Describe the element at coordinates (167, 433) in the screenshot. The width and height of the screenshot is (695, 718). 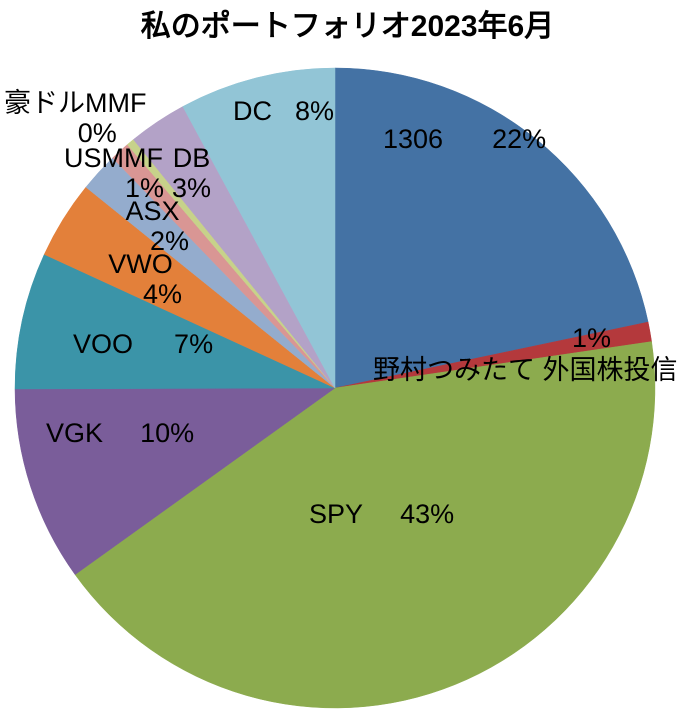
I see `slice-percent-vgk: 10%` at that location.